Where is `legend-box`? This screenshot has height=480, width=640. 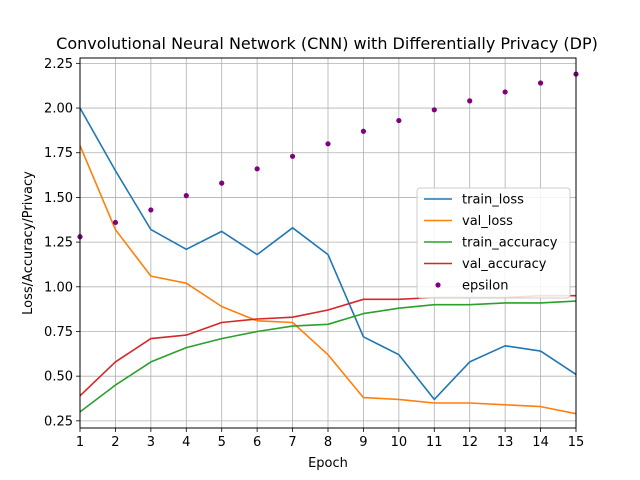
legend-box is located at coordinates (493, 243).